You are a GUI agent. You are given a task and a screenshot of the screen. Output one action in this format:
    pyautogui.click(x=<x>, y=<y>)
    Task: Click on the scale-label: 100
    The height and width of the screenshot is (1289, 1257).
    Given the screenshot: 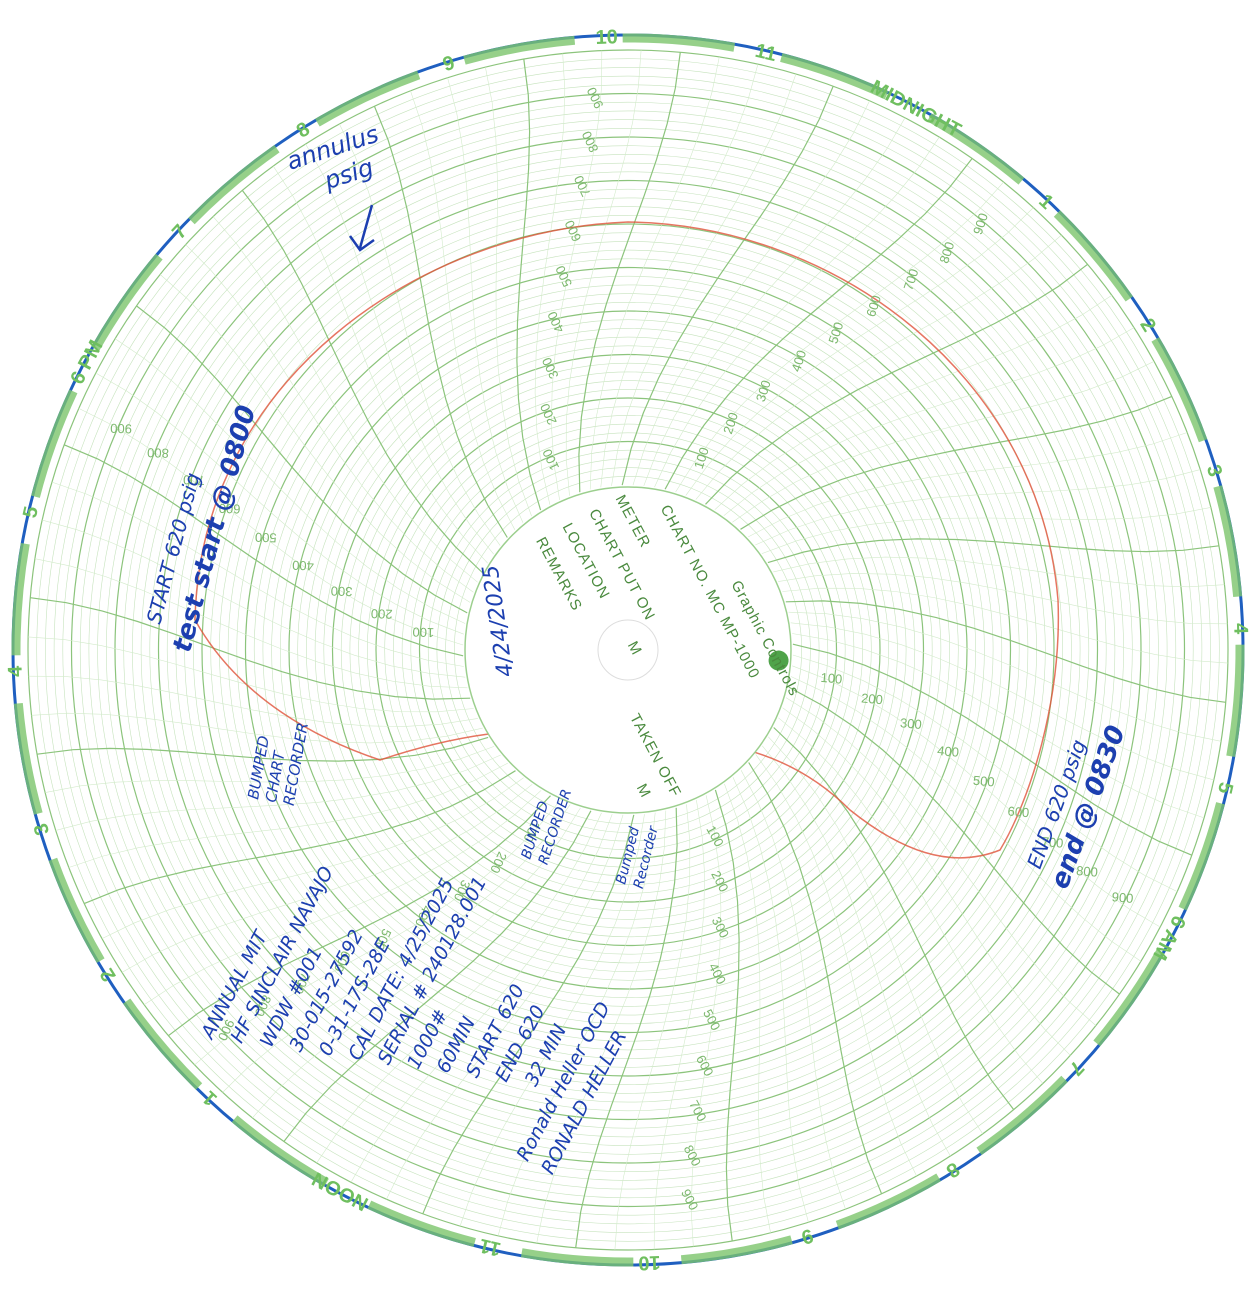 What is the action you would take?
    pyautogui.click(x=831, y=678)
    